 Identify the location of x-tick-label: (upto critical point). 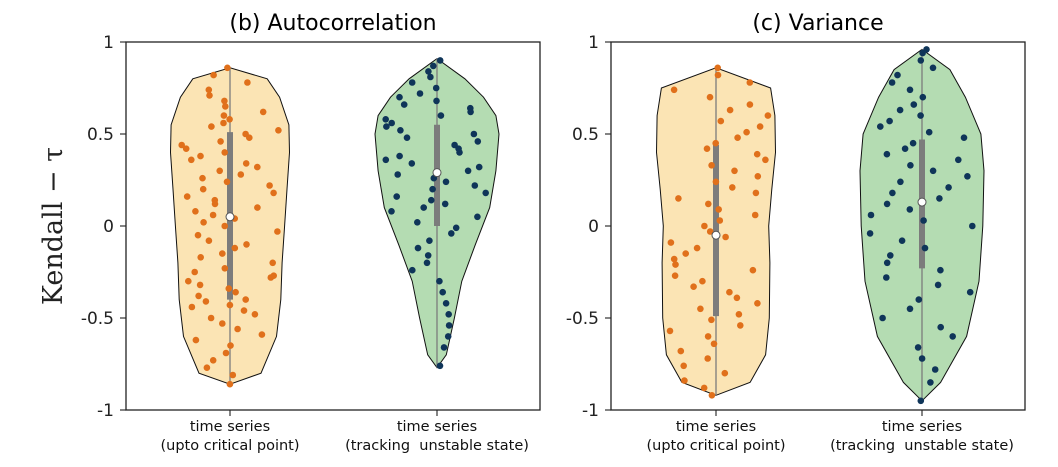
(715, 446).